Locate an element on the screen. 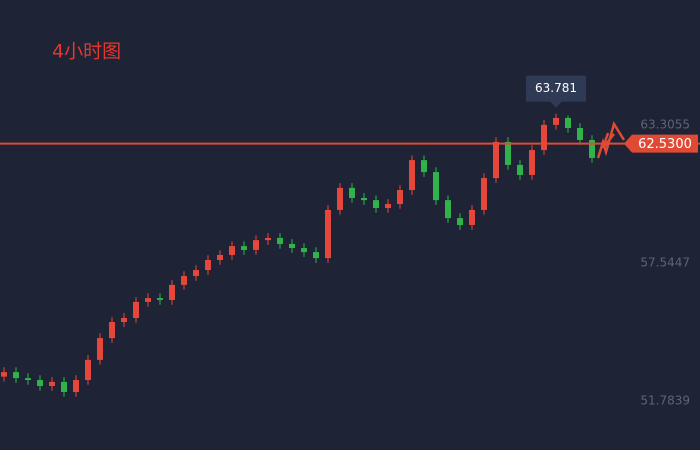  max-callout is located at coordinates (556, 91).